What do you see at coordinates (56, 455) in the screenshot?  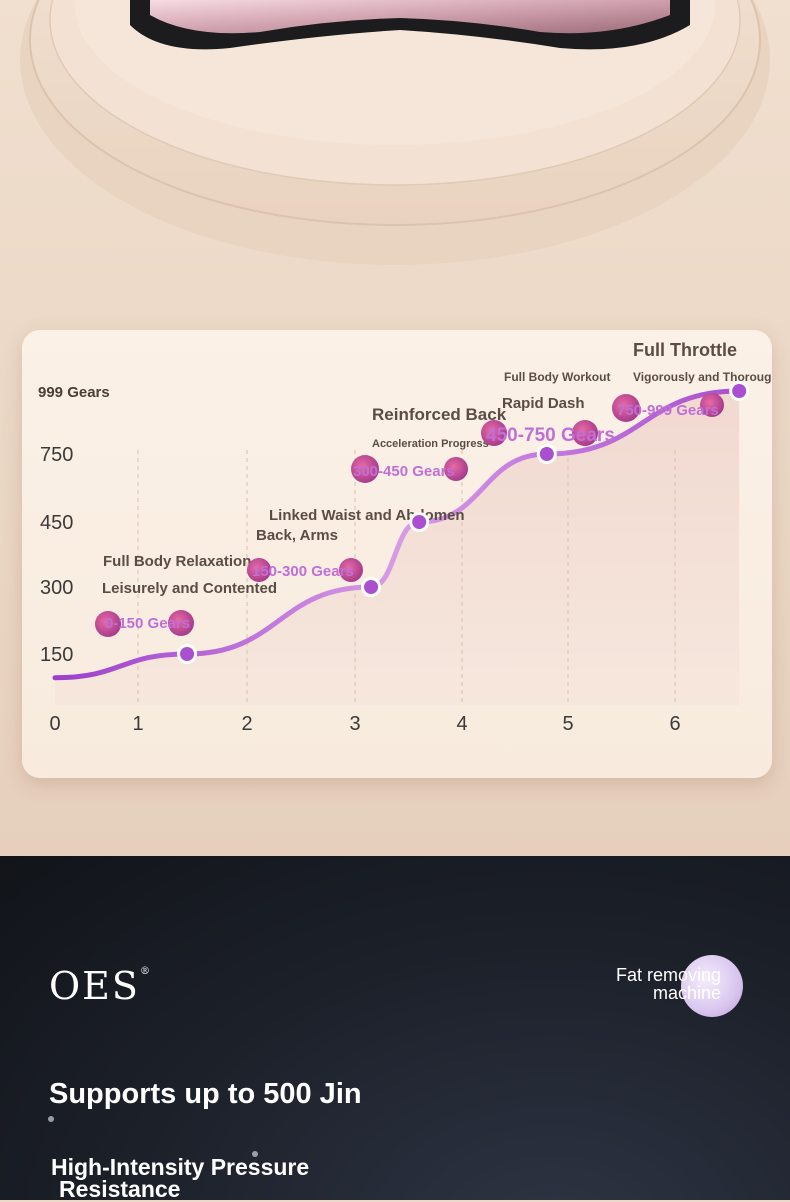 I see `y-tick-label: 750` at bounding box center [56, 455].